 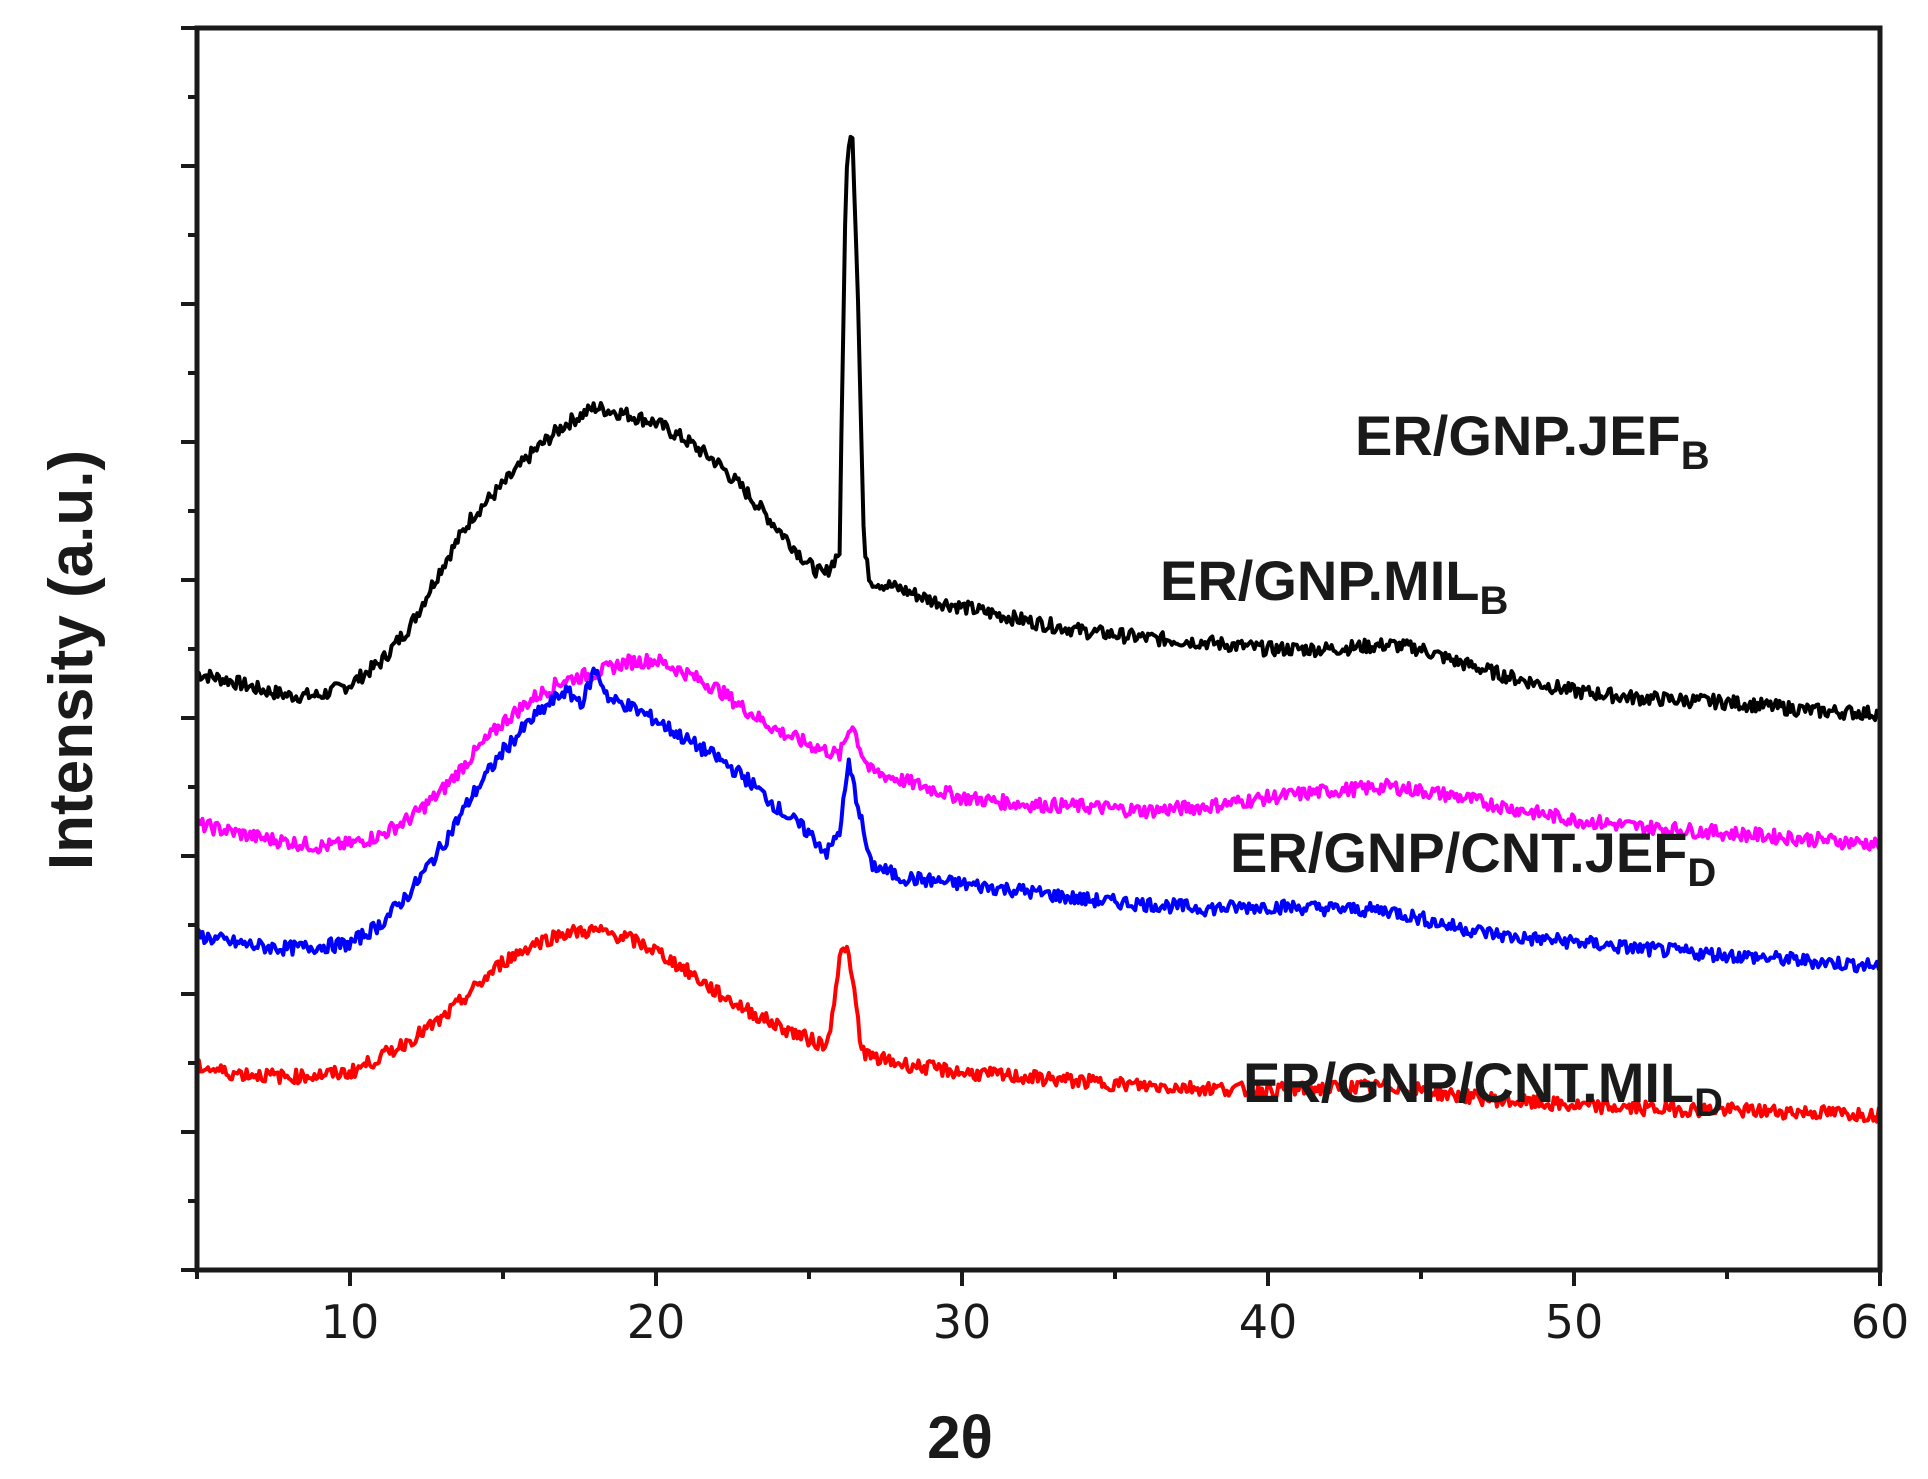 What do you see at coordinates (656, 1322) in the screenshot?
I see `x-tick-label: 20` at bounding box center [656, 1322].